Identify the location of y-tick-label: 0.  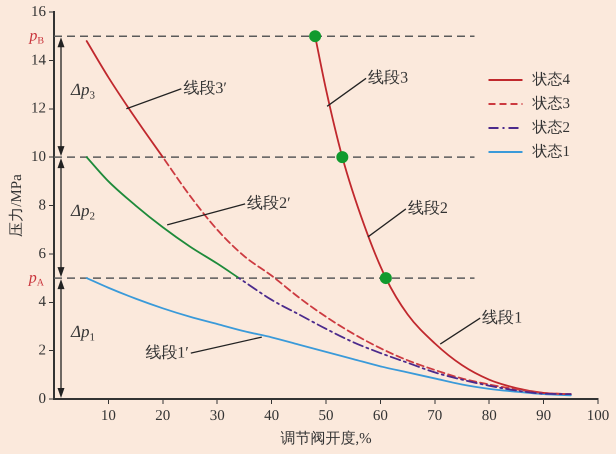
(42, 398).